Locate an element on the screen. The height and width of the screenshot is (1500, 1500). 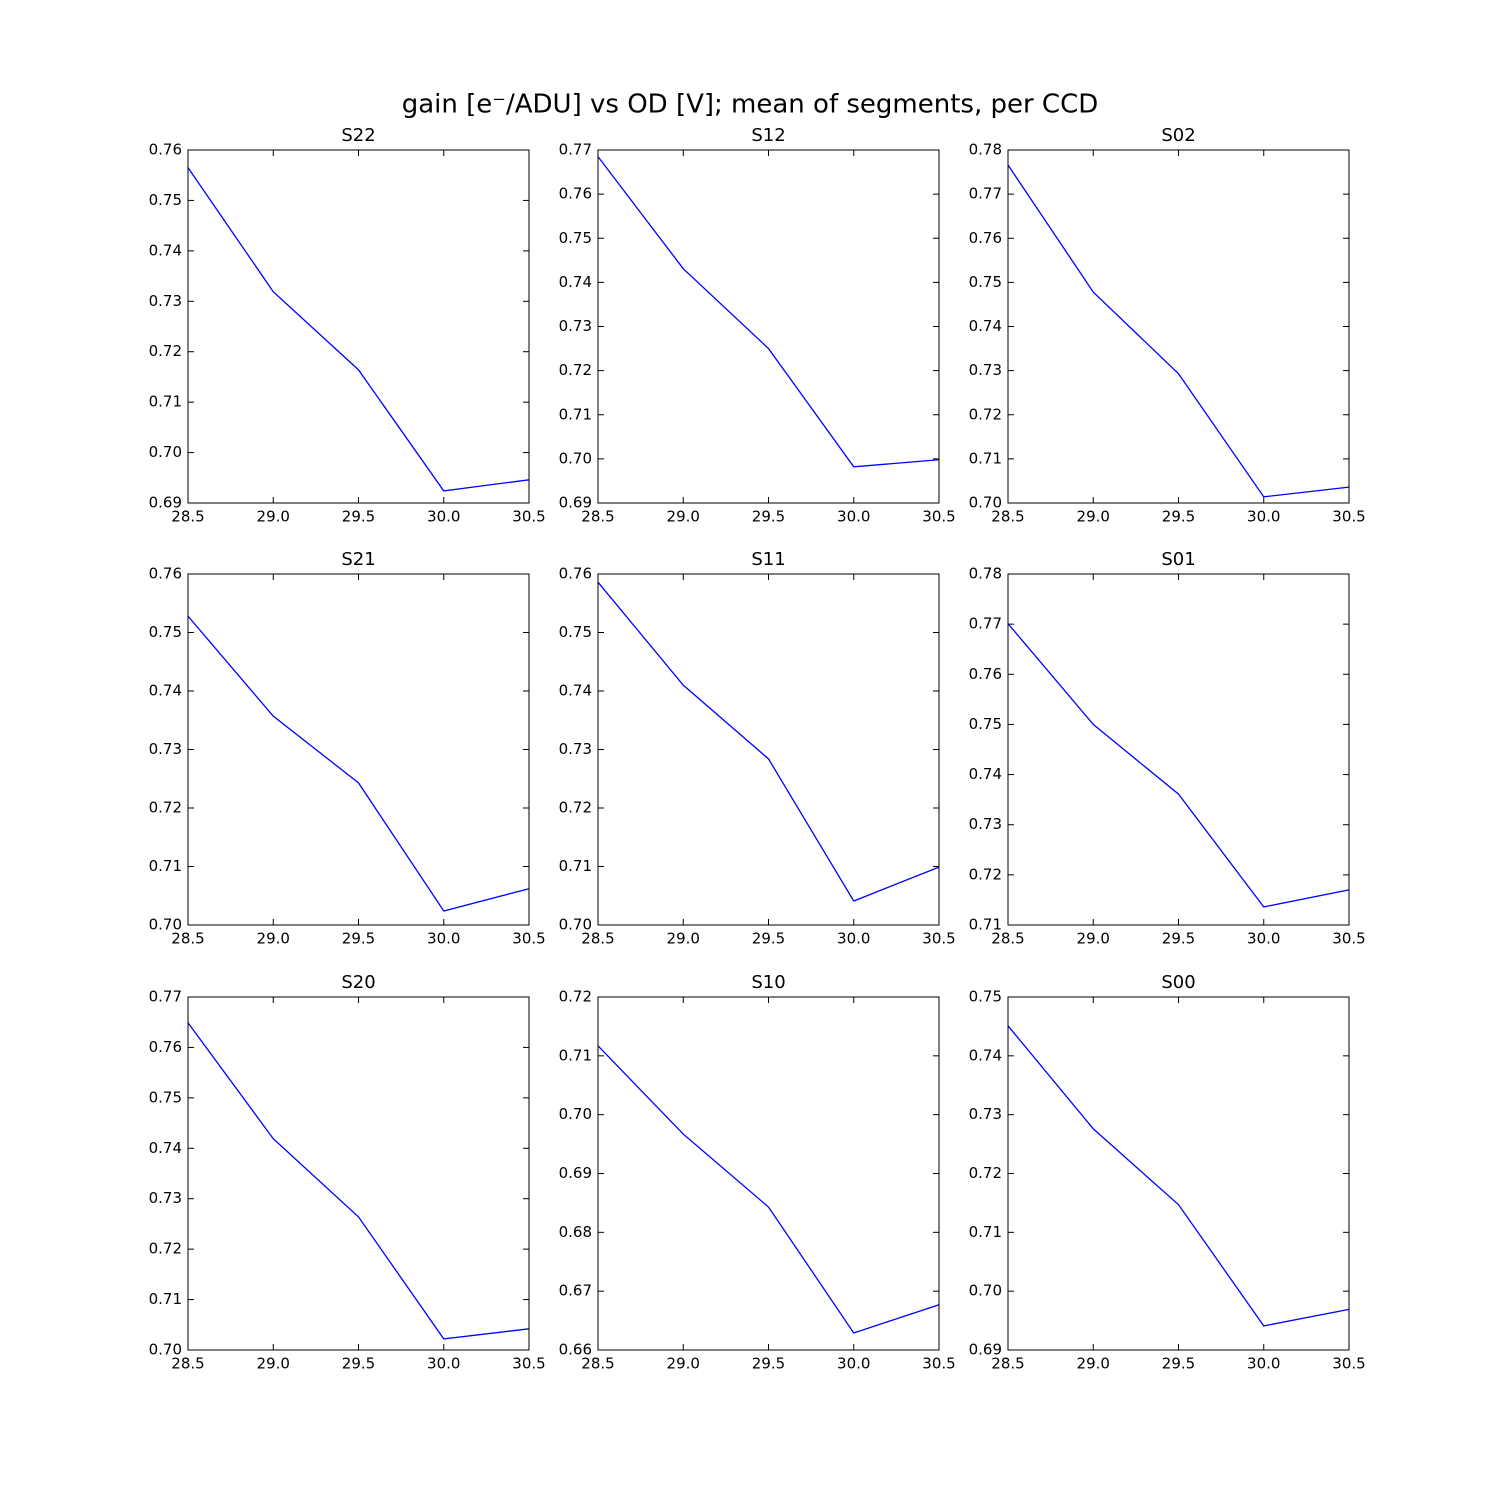
y-tick-label: 0.78 is located at coordinates (985, 574).